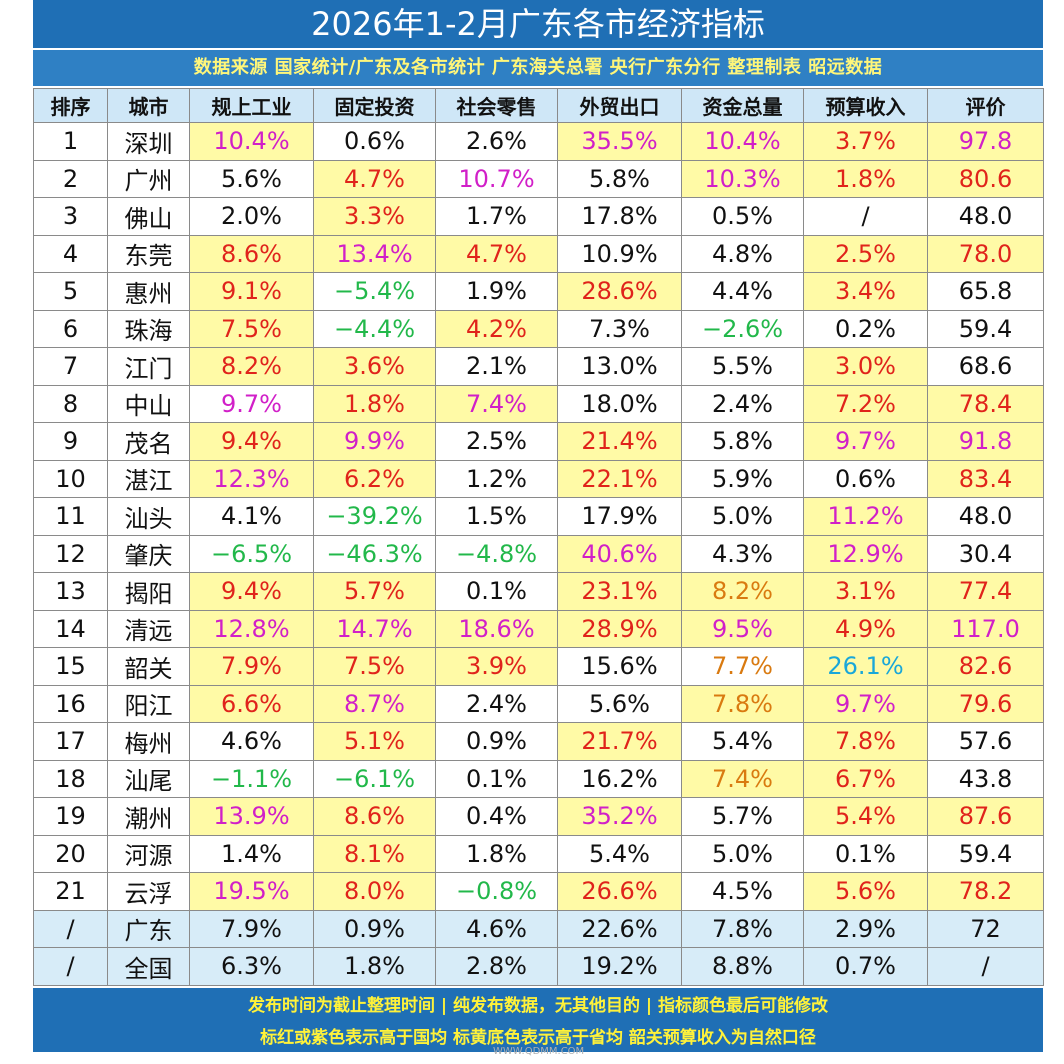  I want to click on cell-industry: 12.8%, so click(251, 628).